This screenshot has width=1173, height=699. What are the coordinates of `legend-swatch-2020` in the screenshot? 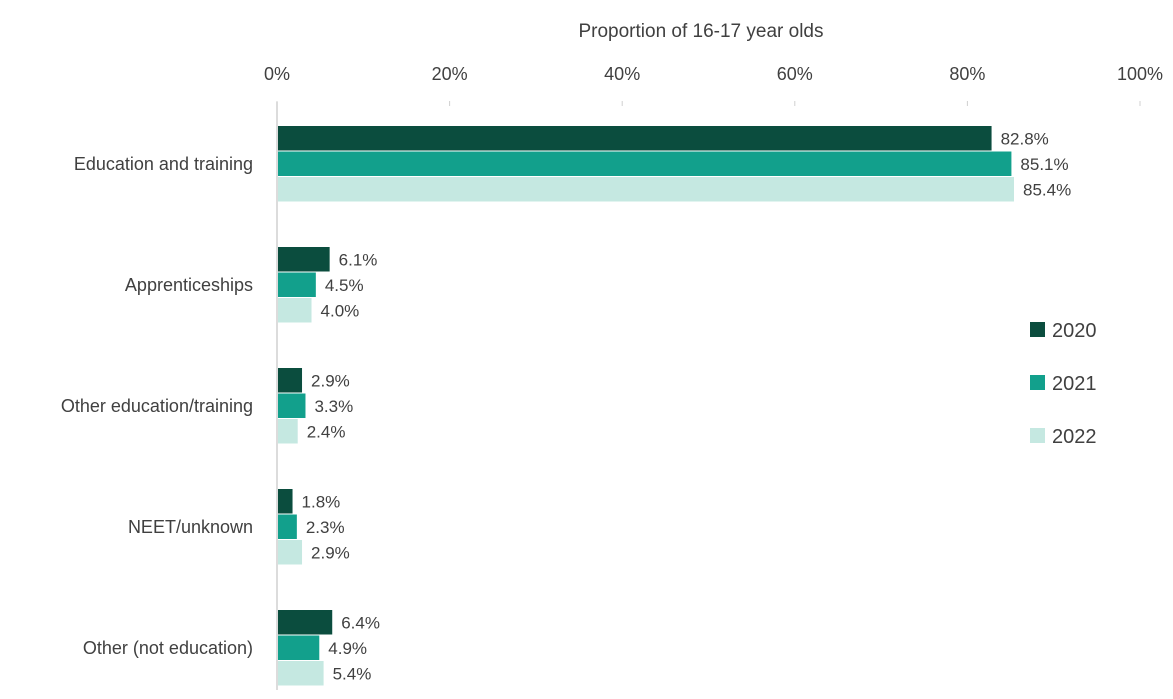 It's located at (1037, 329).